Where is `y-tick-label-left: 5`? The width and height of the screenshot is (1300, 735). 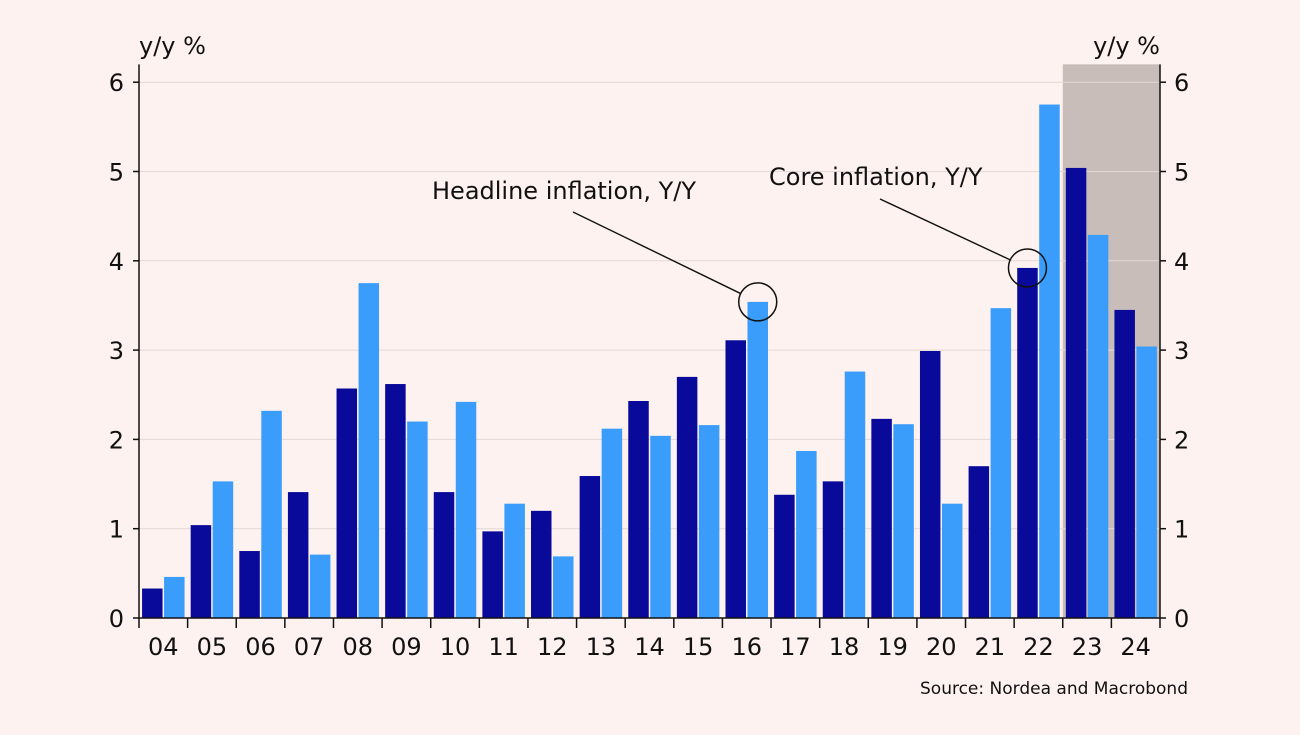 y-tick-label-left: 5 is located at coordinates (116, 173).